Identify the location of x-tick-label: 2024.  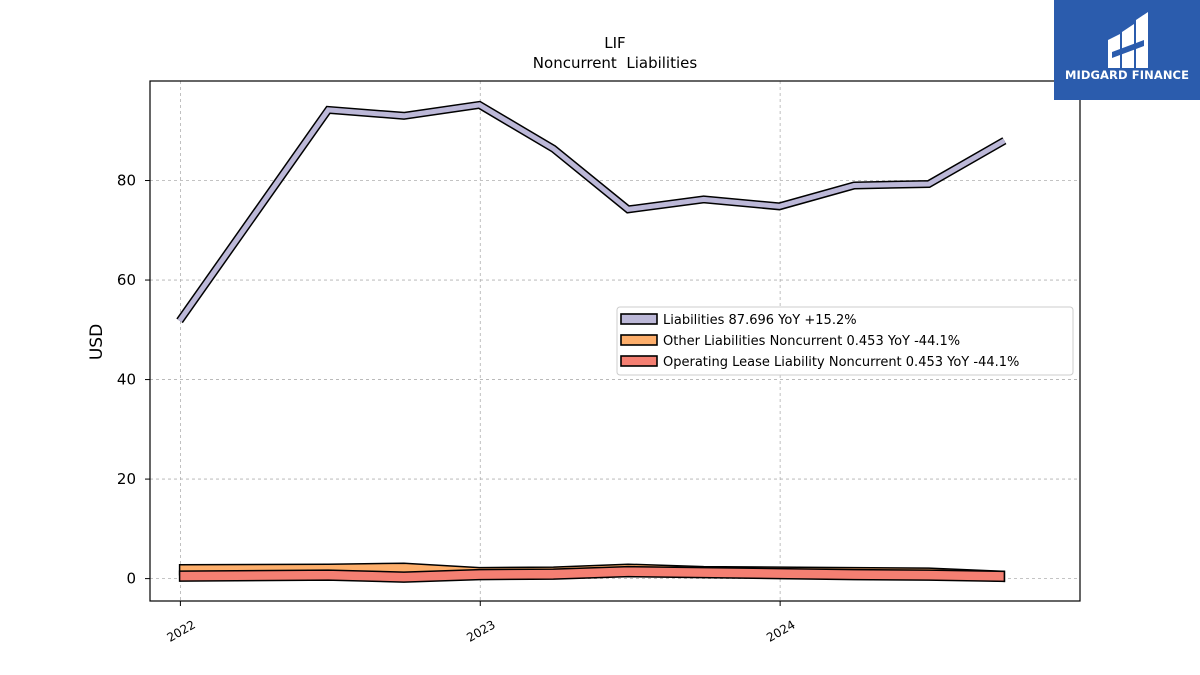
(780, 630).